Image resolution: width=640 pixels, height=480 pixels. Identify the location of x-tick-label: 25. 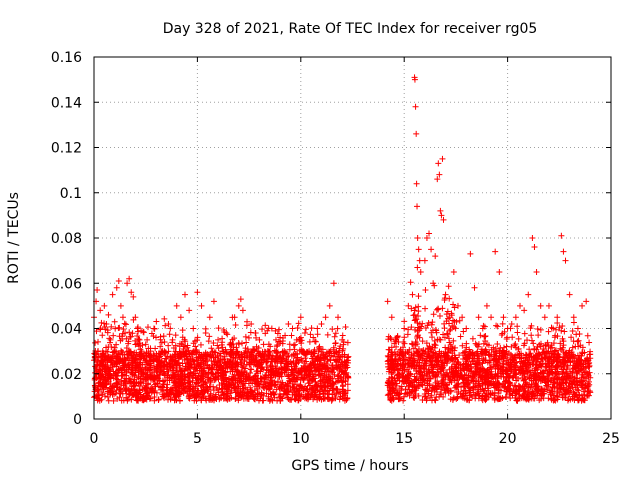
(611, 439).